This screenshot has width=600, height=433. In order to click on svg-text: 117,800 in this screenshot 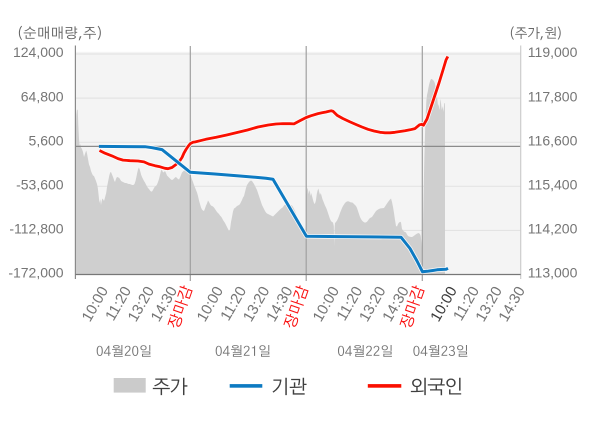, I will do `click(553, 96)`.